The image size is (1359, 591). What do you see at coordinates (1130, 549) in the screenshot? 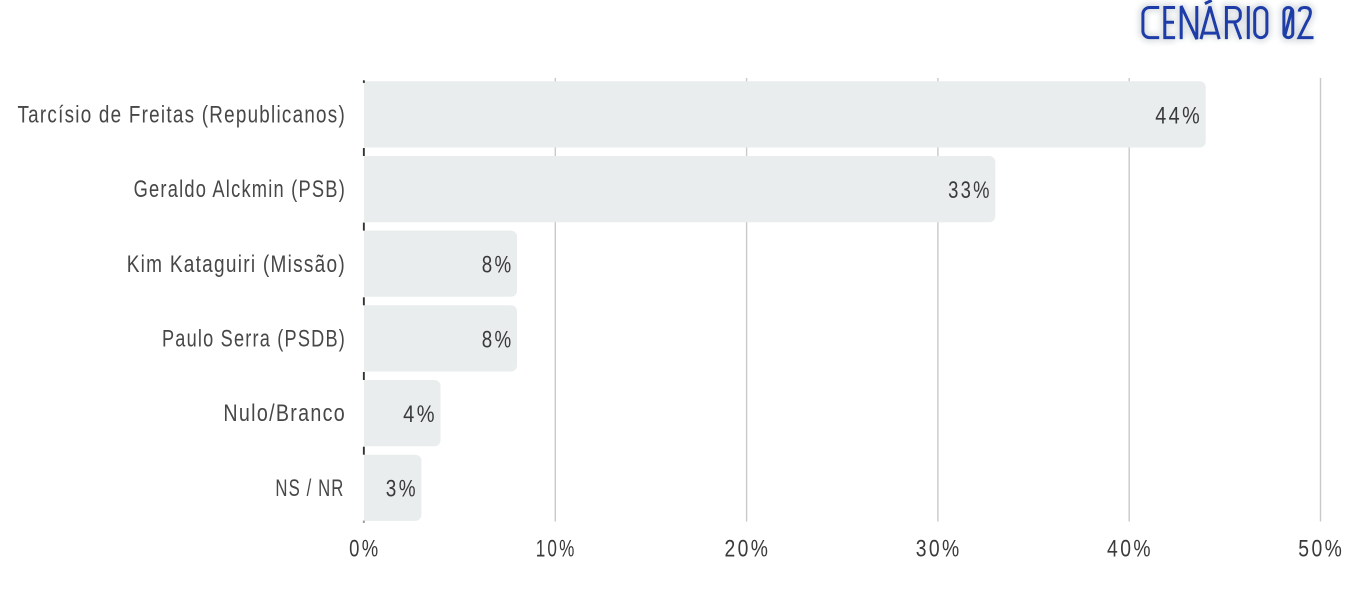
I see `svg-text: 40%` at bounding box center [1130, 549].